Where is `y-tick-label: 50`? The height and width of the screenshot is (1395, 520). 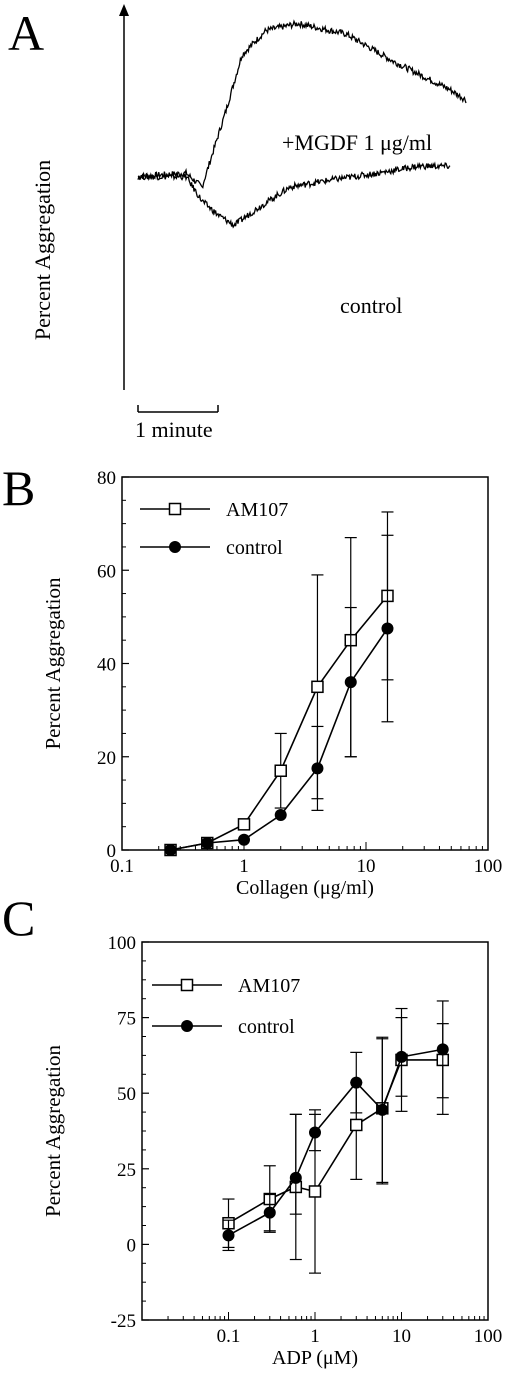 y-tick-label: 50 is located at coordinates (126, 1094).